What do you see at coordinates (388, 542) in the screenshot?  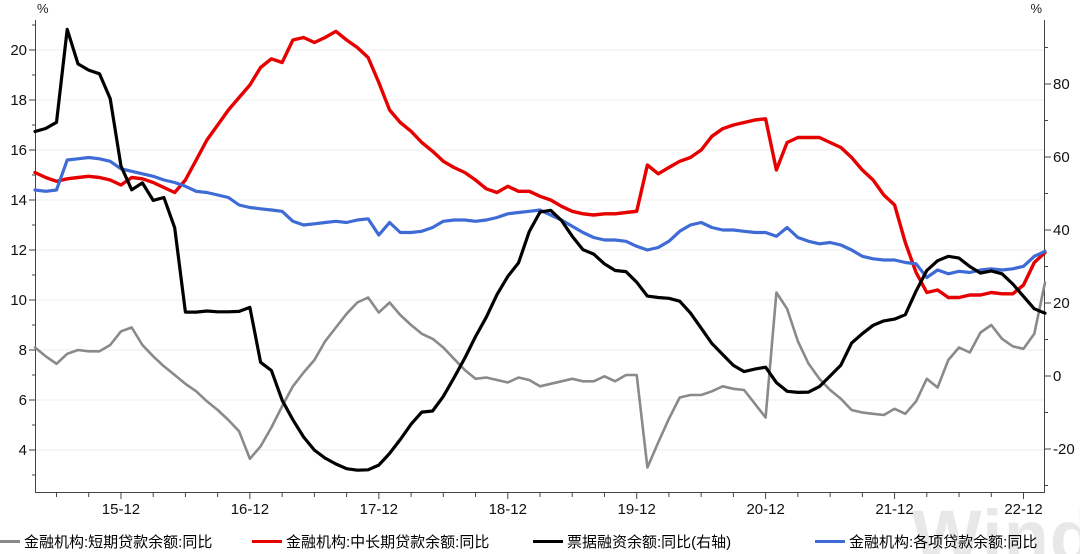 I see `legend-label: 金融机构:中长期贷款余额:同比` at bounding box center [388, 542].